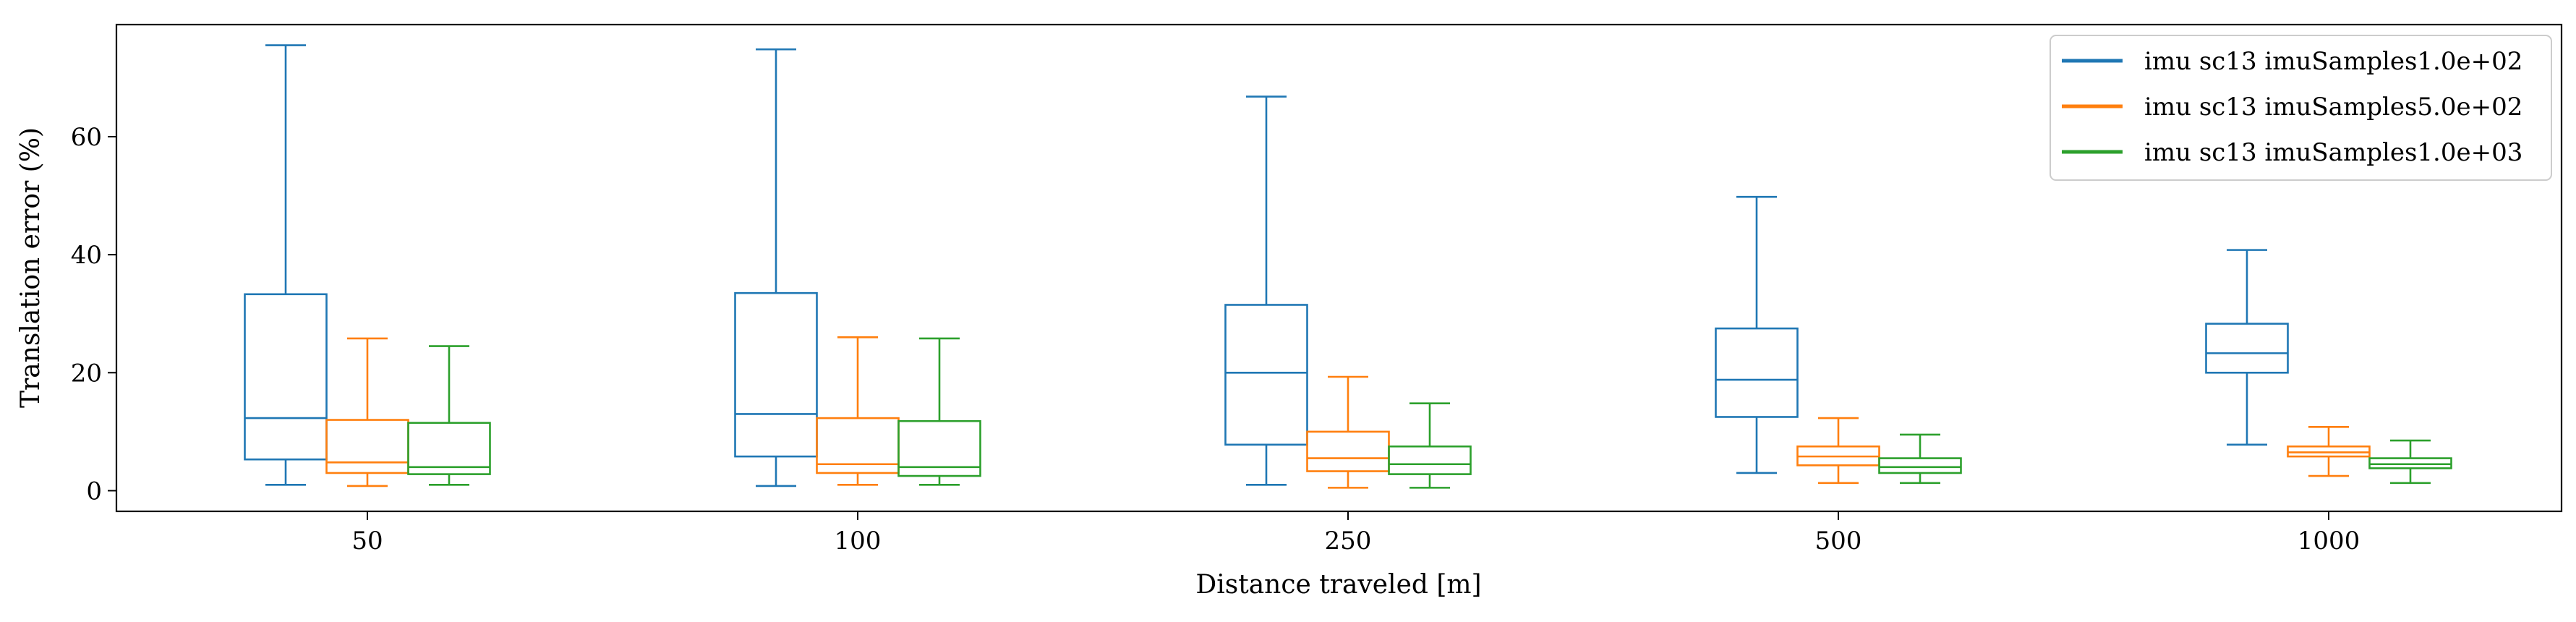 The width and height of the screenshot is (2576, 622). I want to click on x-tick-label: 250, so click(1348, 541).